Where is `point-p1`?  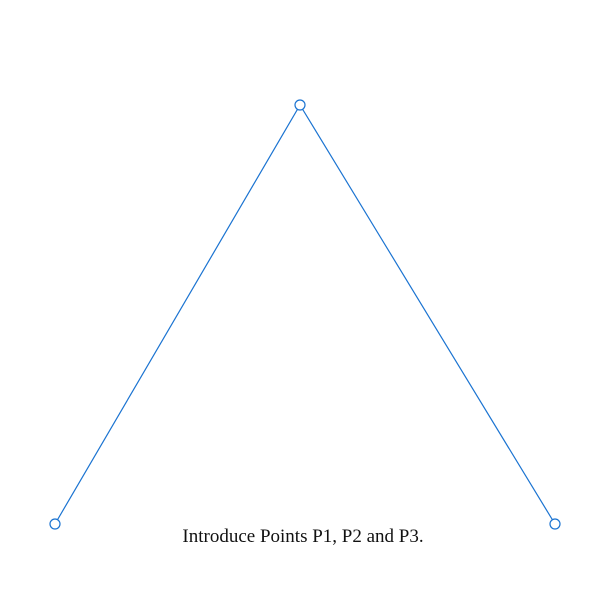 point-p1 is located at coordinates (55, 524).